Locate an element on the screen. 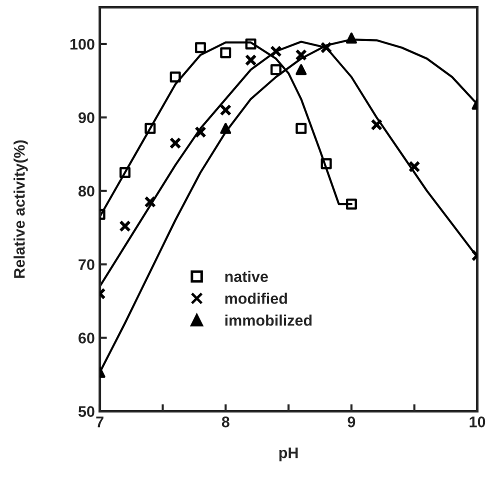 The image size is (487, 481). y-axis-title: Relative activity(%) is located at coordinates (21, 209).